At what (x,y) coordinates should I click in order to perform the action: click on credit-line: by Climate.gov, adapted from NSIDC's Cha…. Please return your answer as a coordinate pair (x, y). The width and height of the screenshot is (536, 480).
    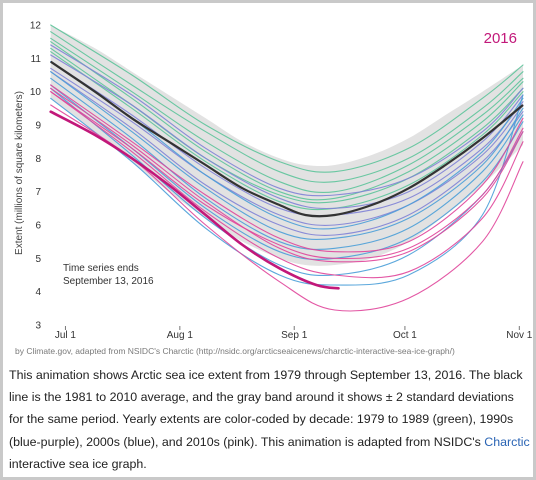
    Looking at the image, I should click on (235, 351).